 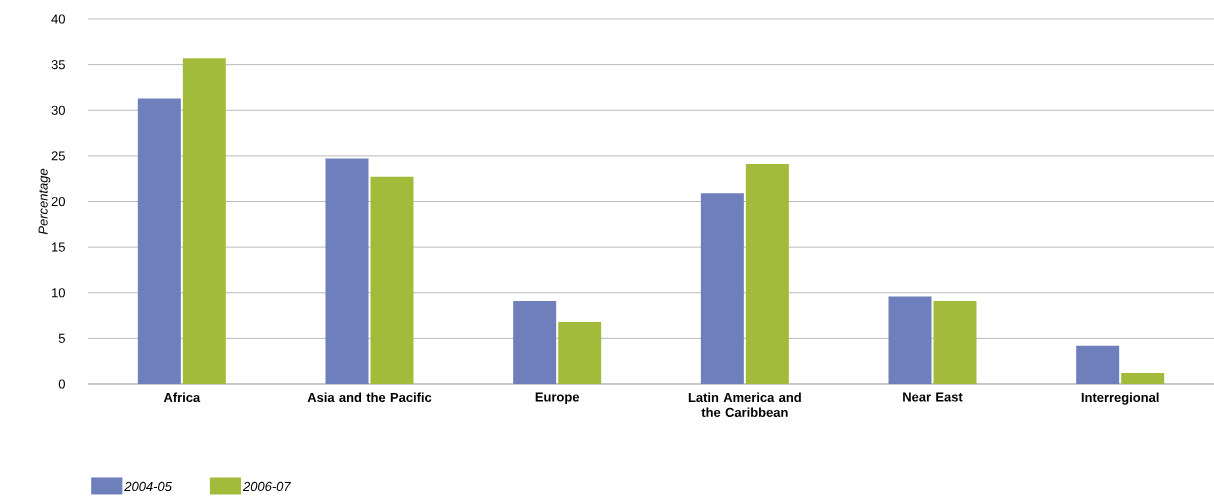 What do you see at coordinates (58, 156) in the screenshot?
I see `y-tick-label: 25` at bounding box center [58, 156].